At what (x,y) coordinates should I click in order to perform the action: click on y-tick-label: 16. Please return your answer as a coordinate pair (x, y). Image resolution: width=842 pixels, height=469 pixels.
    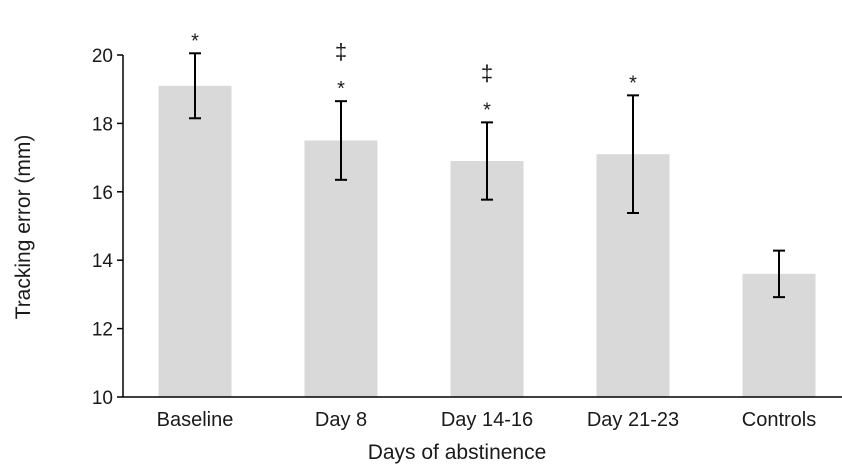
    Looking at the image, I should click on (102, 193).